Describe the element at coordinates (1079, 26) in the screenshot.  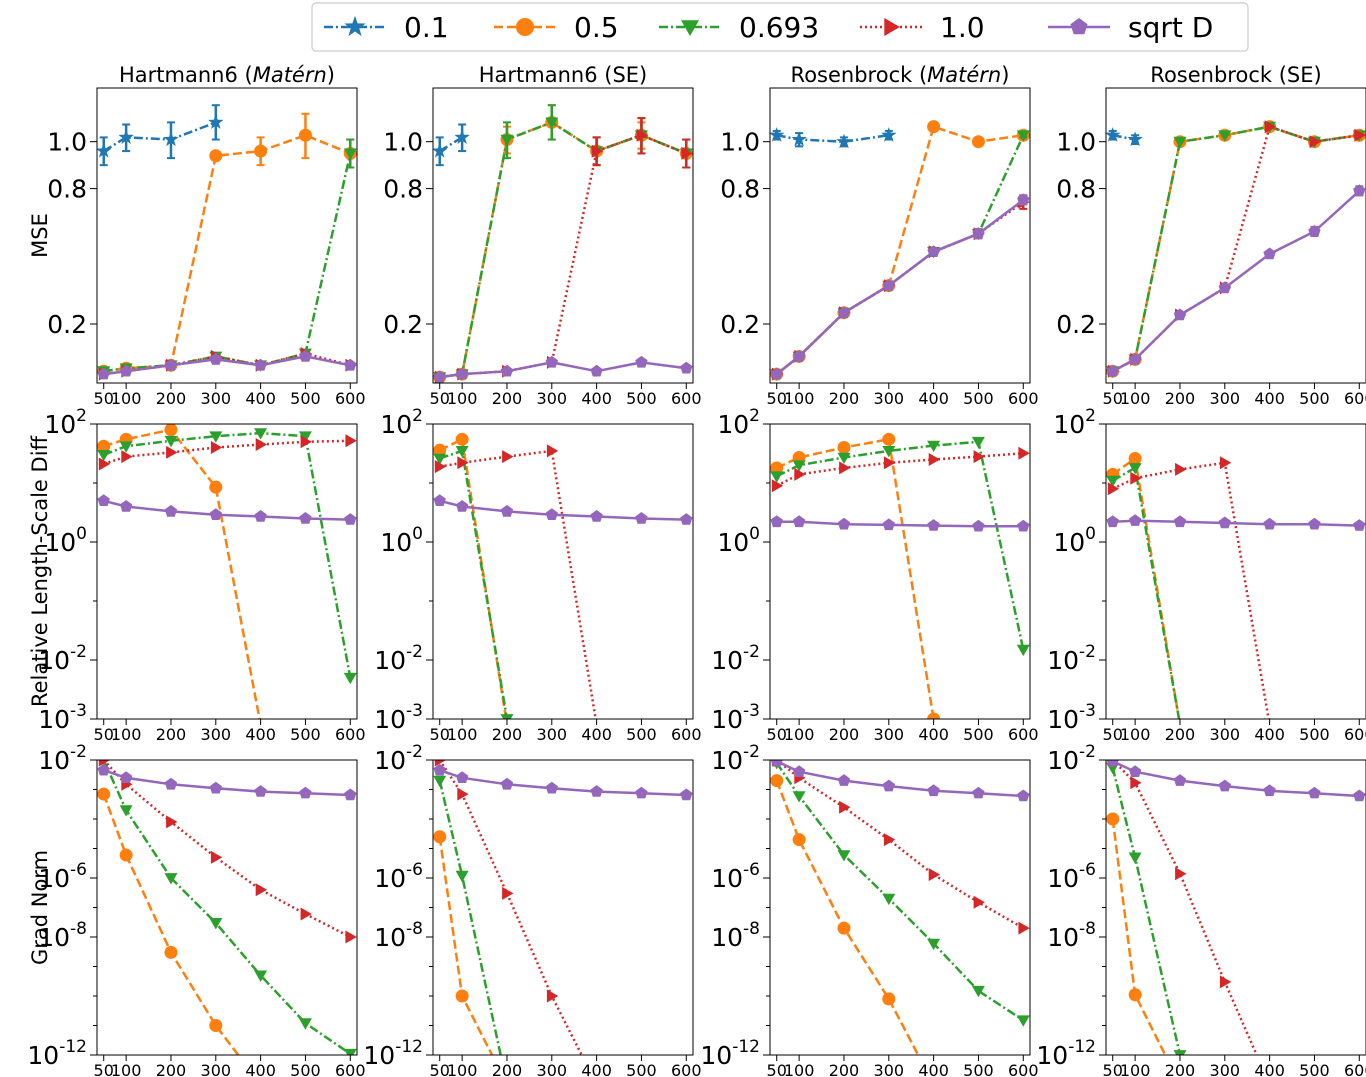
I see `legend-marker-sqrt-d` at that location.